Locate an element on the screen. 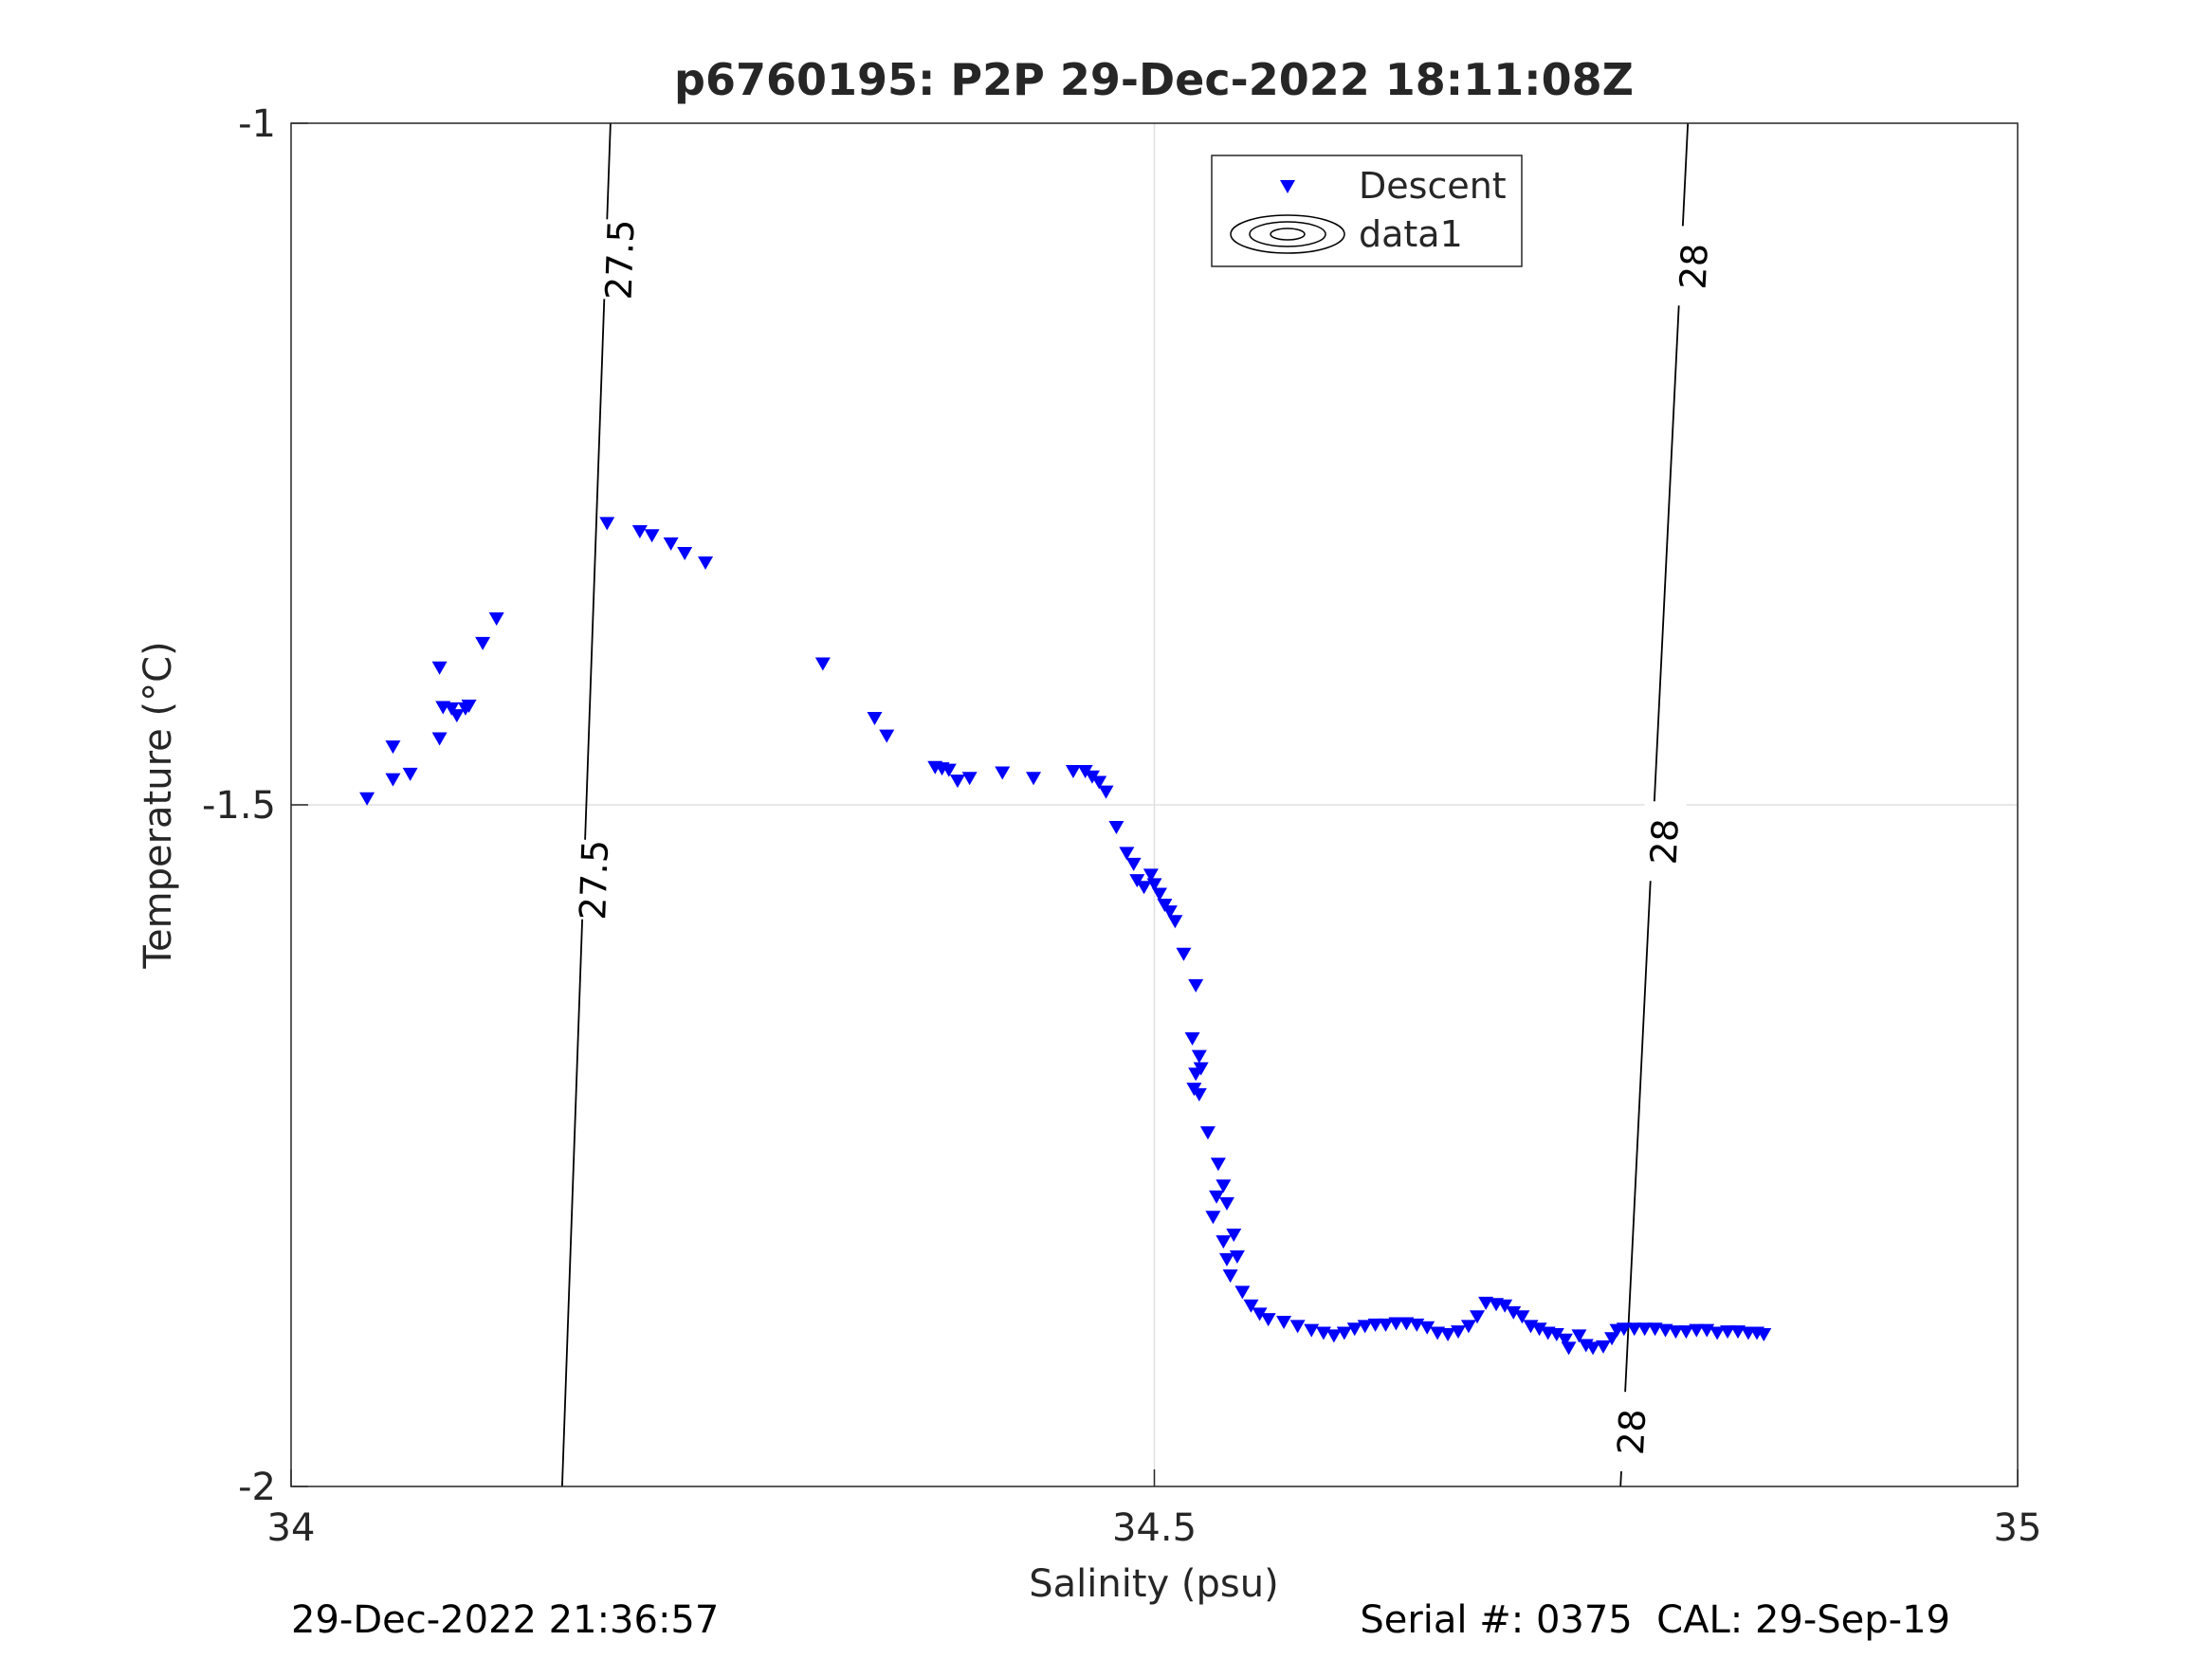 The image size is (2212, 1659). legend-box is located at coordinates (1367, 211).